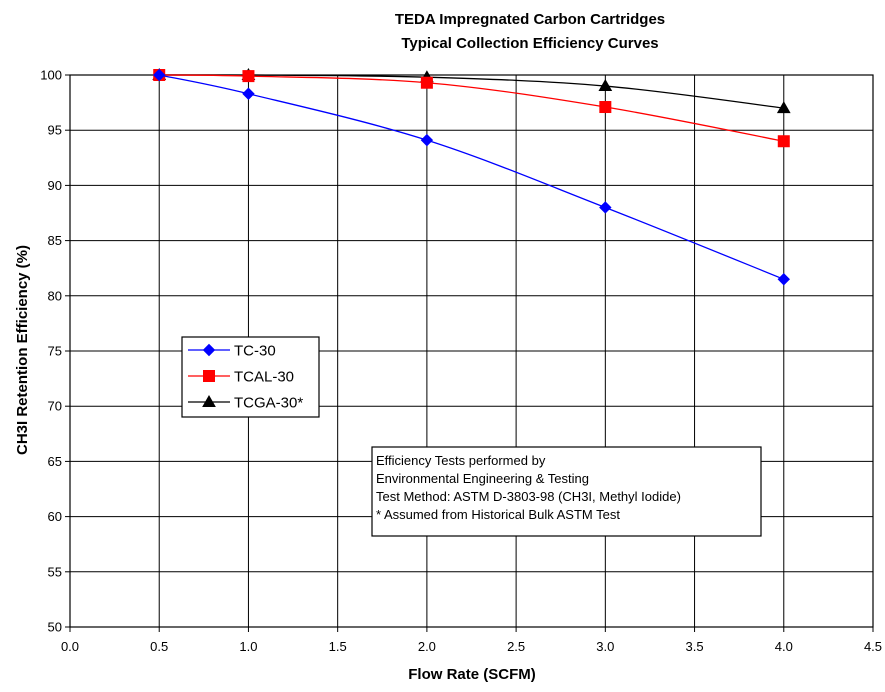  I want to click on x-tick-label: 4.5, so click(873, 646).